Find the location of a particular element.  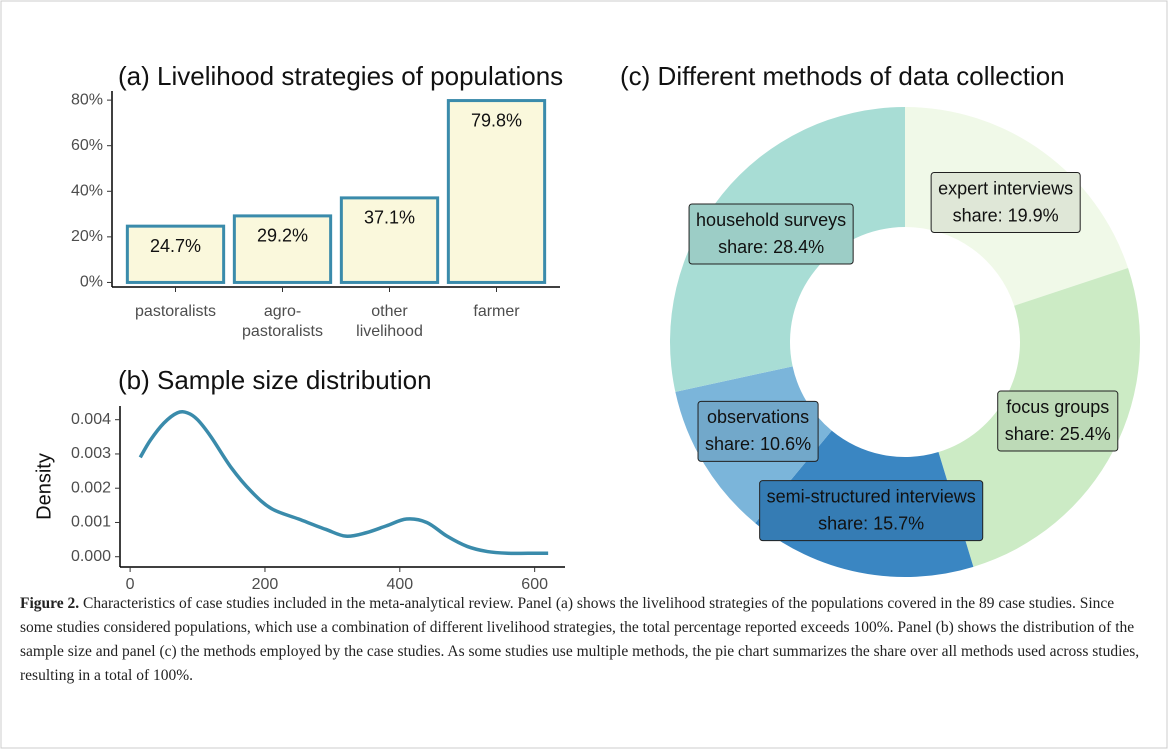

caption-label: Figure 2. is located at coordinates (50, 603).